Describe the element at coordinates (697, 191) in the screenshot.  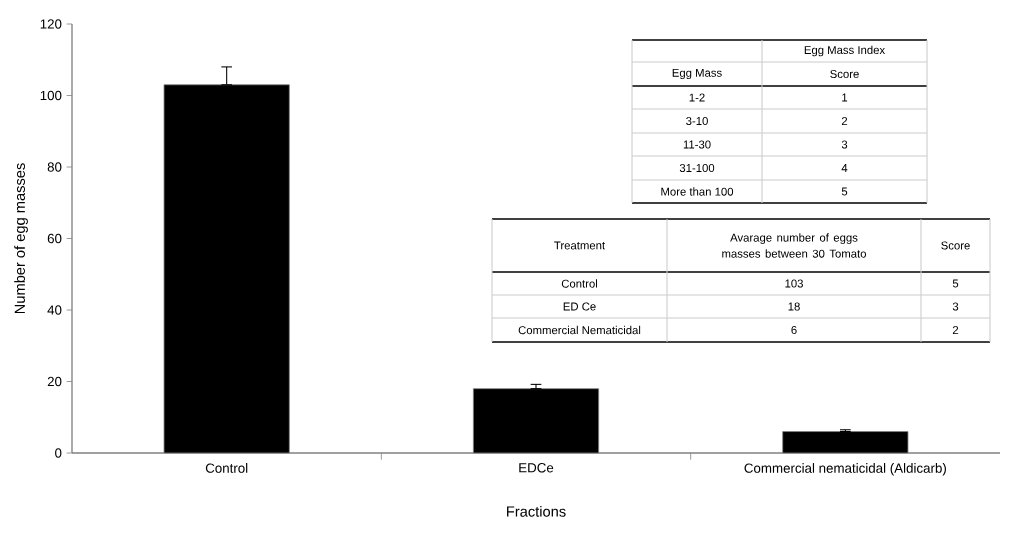
I see `annotation: More than 100` at that location.